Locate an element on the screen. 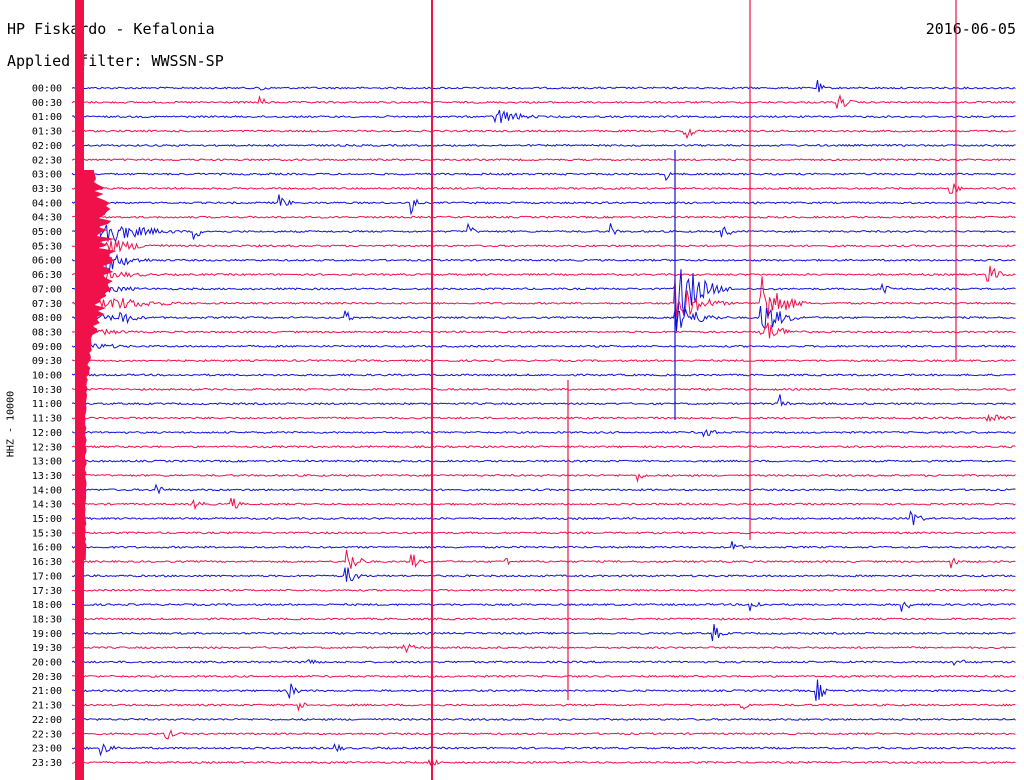  row-label-1230: 12:30 is located at coordinates (47, 447).